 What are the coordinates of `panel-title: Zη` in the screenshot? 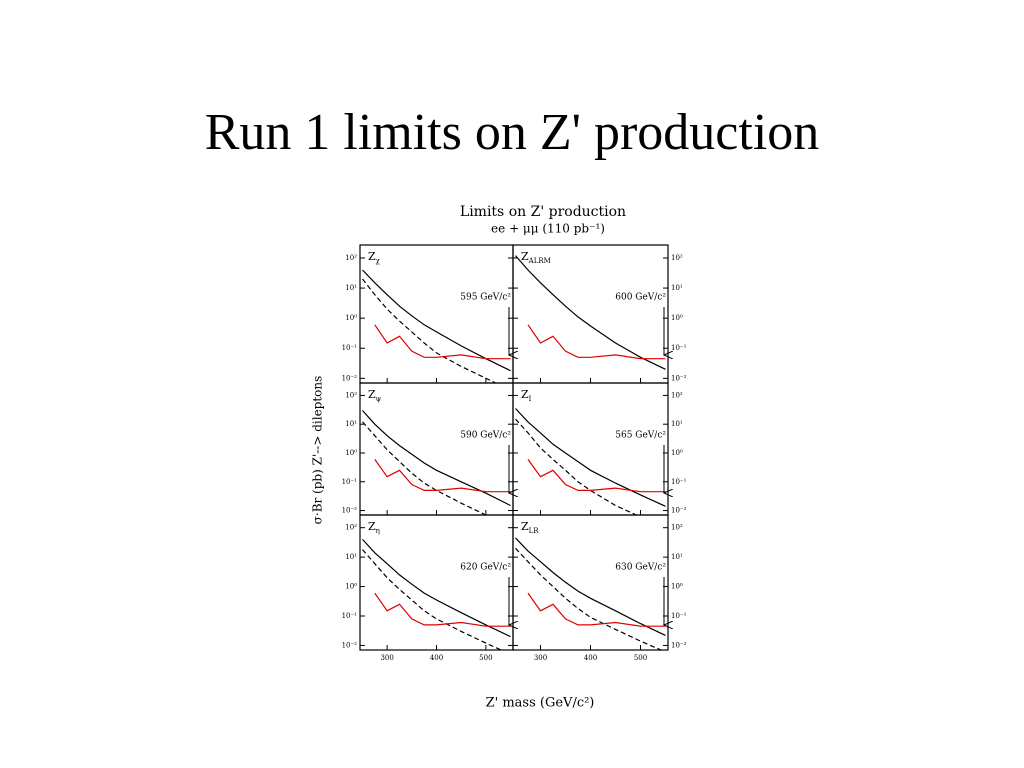 It's located at (374, 527).